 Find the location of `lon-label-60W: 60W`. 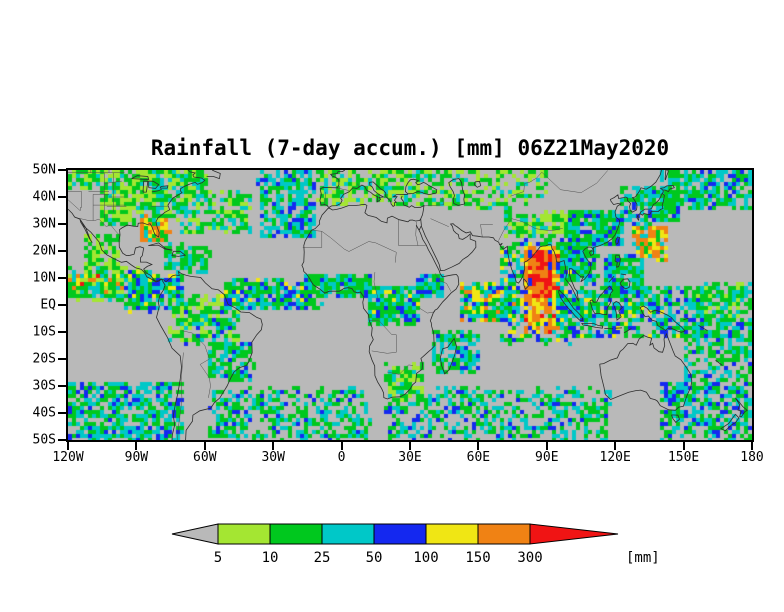

lon-label-60W: 60W is located at coordinates (205, 457).